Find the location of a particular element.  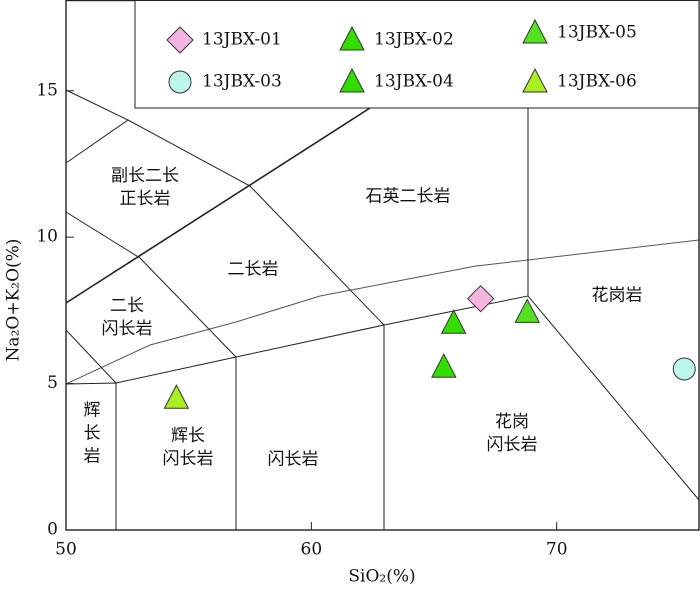

field-label: 辉 is located at coordinates (92, 411).